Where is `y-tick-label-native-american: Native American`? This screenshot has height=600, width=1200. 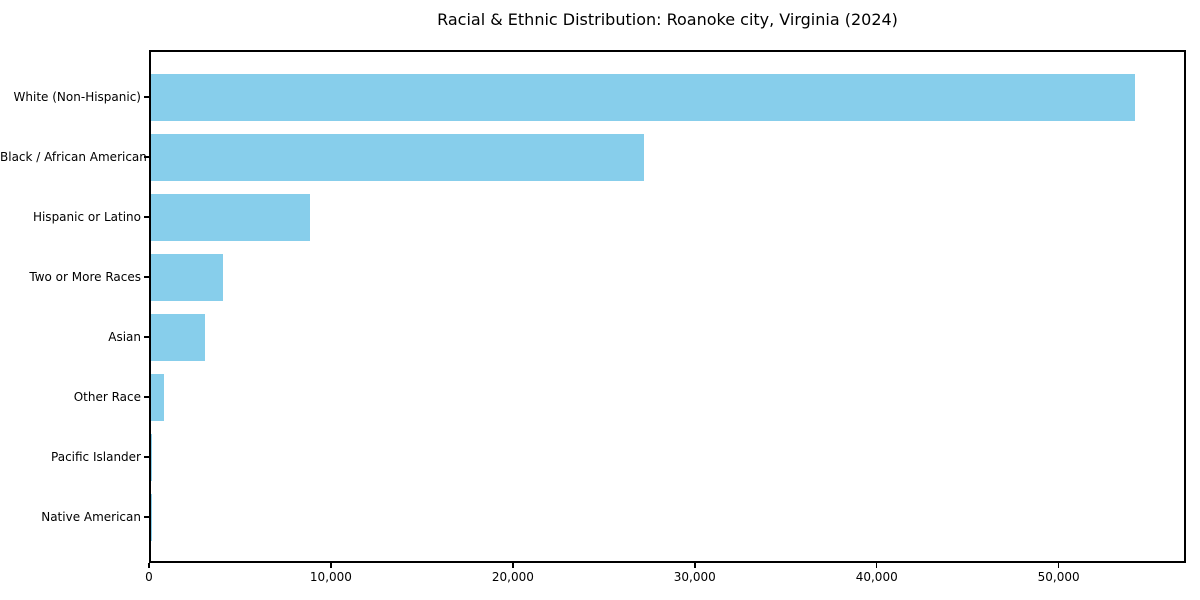 y-tick-label-native-american: Native American is located at coordinates (91, 517).